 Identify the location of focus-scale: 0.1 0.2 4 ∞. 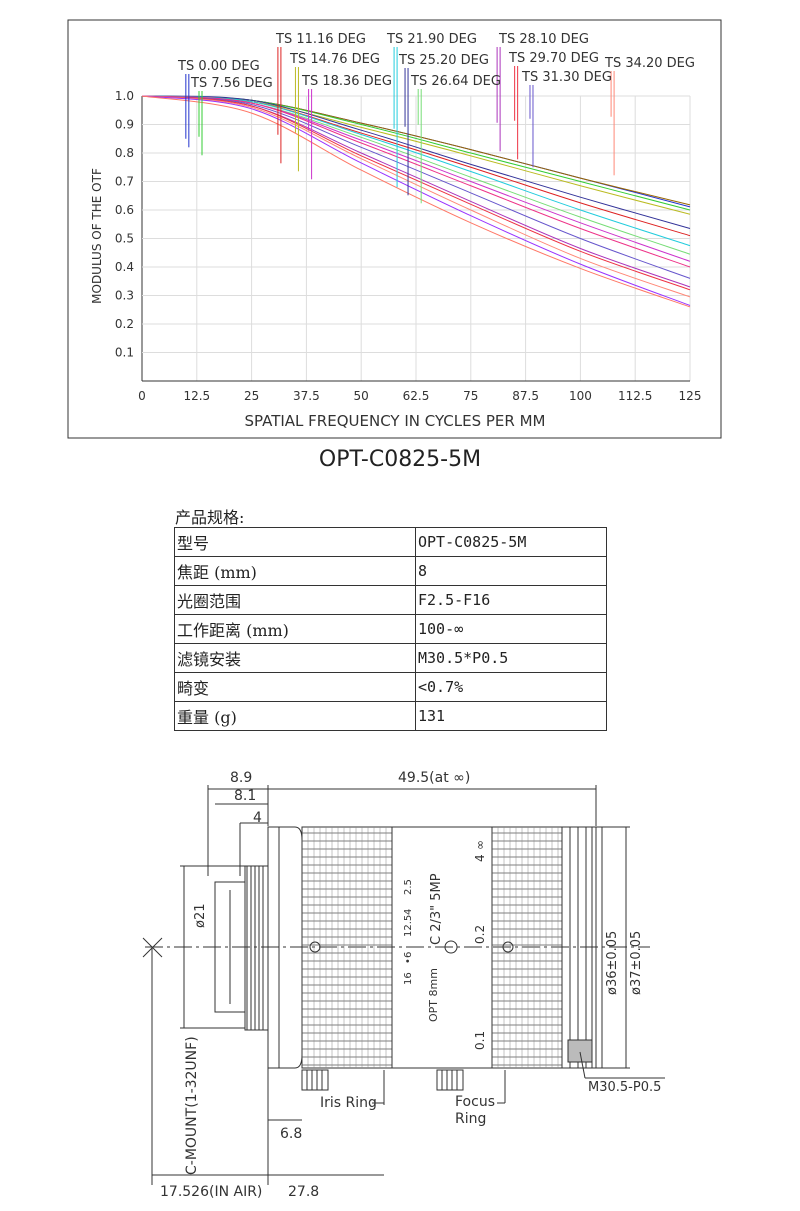
(480, 945).